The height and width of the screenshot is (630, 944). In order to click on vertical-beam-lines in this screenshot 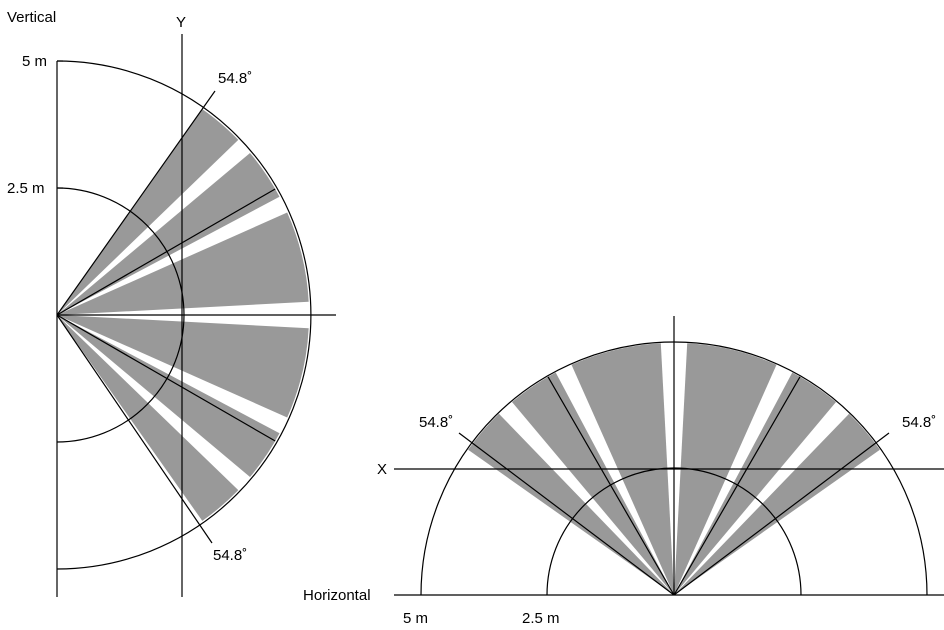, I will do `click(166, 315)`.